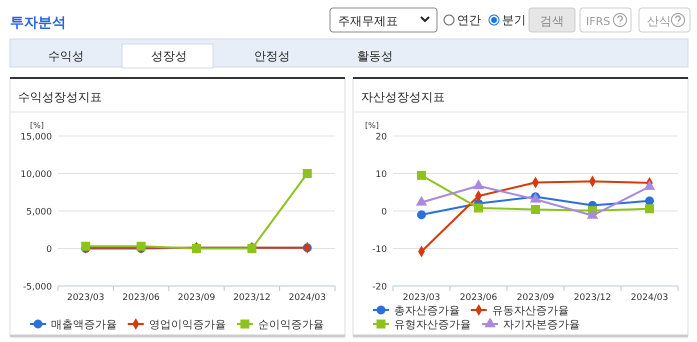  Describe the element at coordinates (60, 97) in the screenshot. I see `chart-title: 수익성장성지표` at that location.